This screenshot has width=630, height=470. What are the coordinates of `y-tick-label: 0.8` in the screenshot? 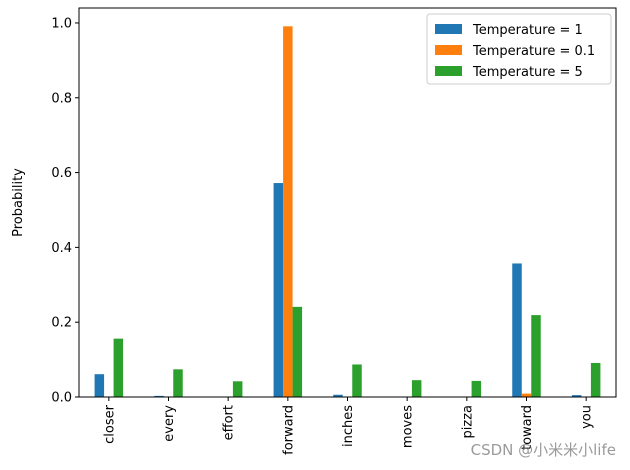 It's located at (61, 98).